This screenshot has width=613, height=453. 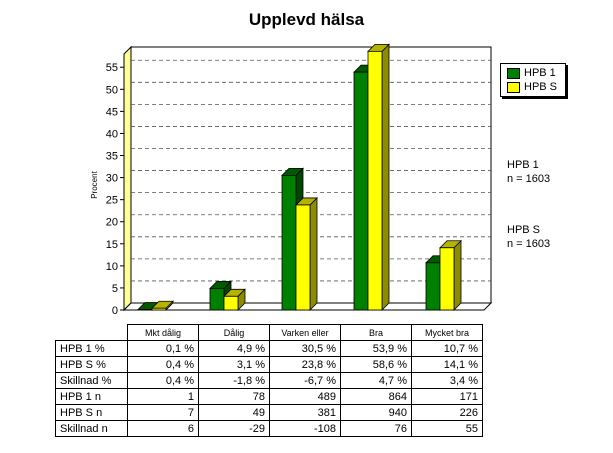 What do you see at coordinates (306, 19) in the screenshot?
I see `chart-title: Upplevd hälsa` at bounding box center [306, 19].